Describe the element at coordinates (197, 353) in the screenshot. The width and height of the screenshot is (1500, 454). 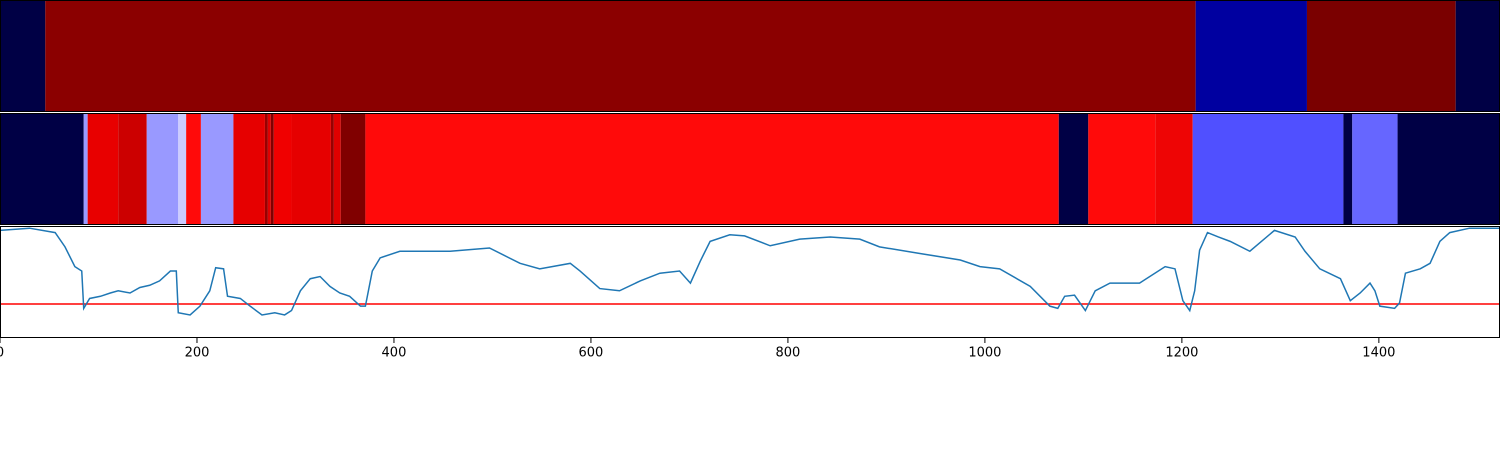
I see `x-tick-label: 200` at that location.